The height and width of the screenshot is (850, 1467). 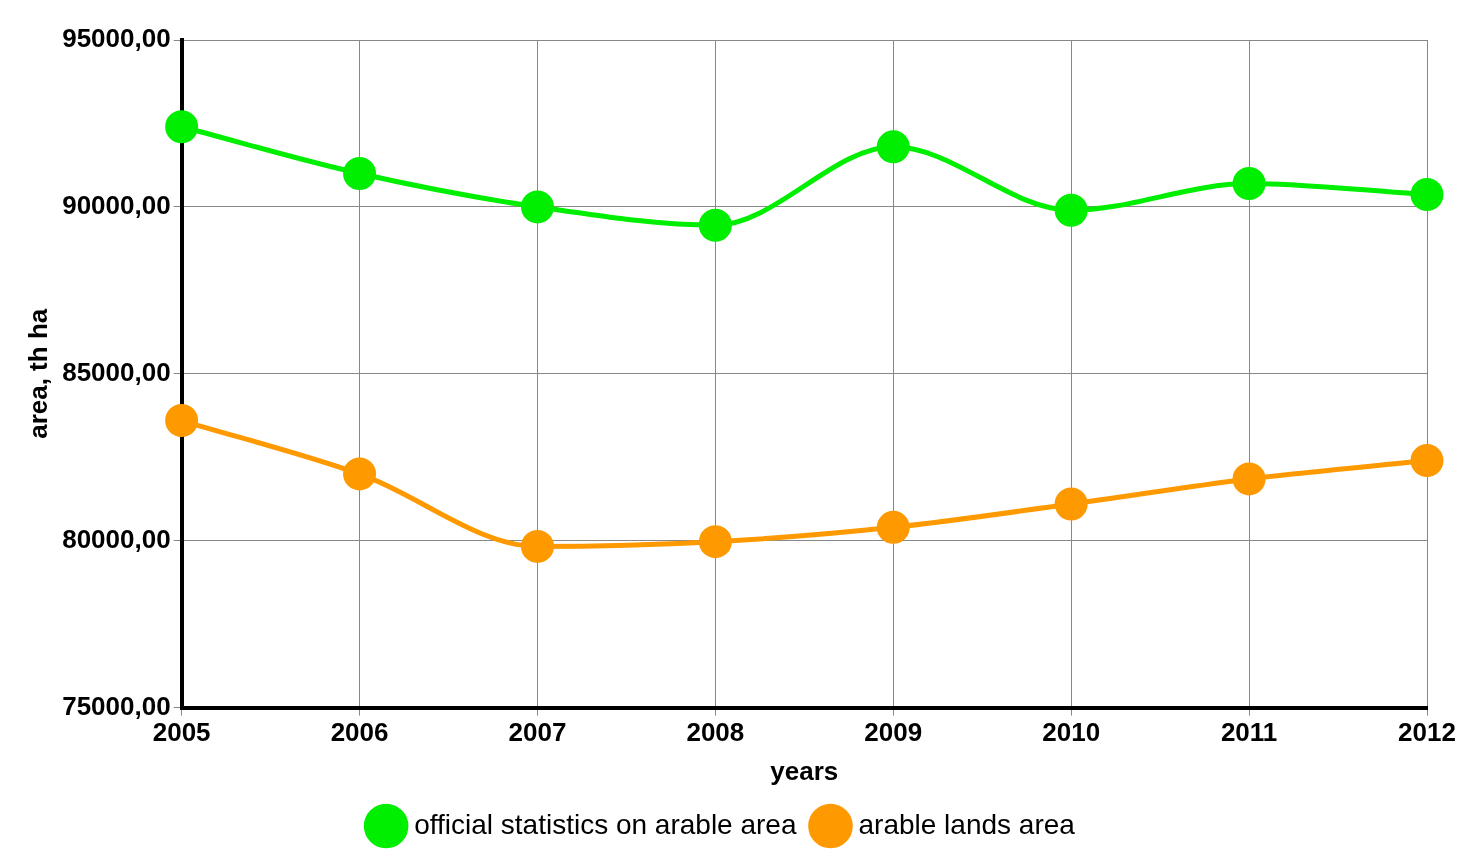 I want to click on x-tick-label: 2011, so click(x=1249, y=732).